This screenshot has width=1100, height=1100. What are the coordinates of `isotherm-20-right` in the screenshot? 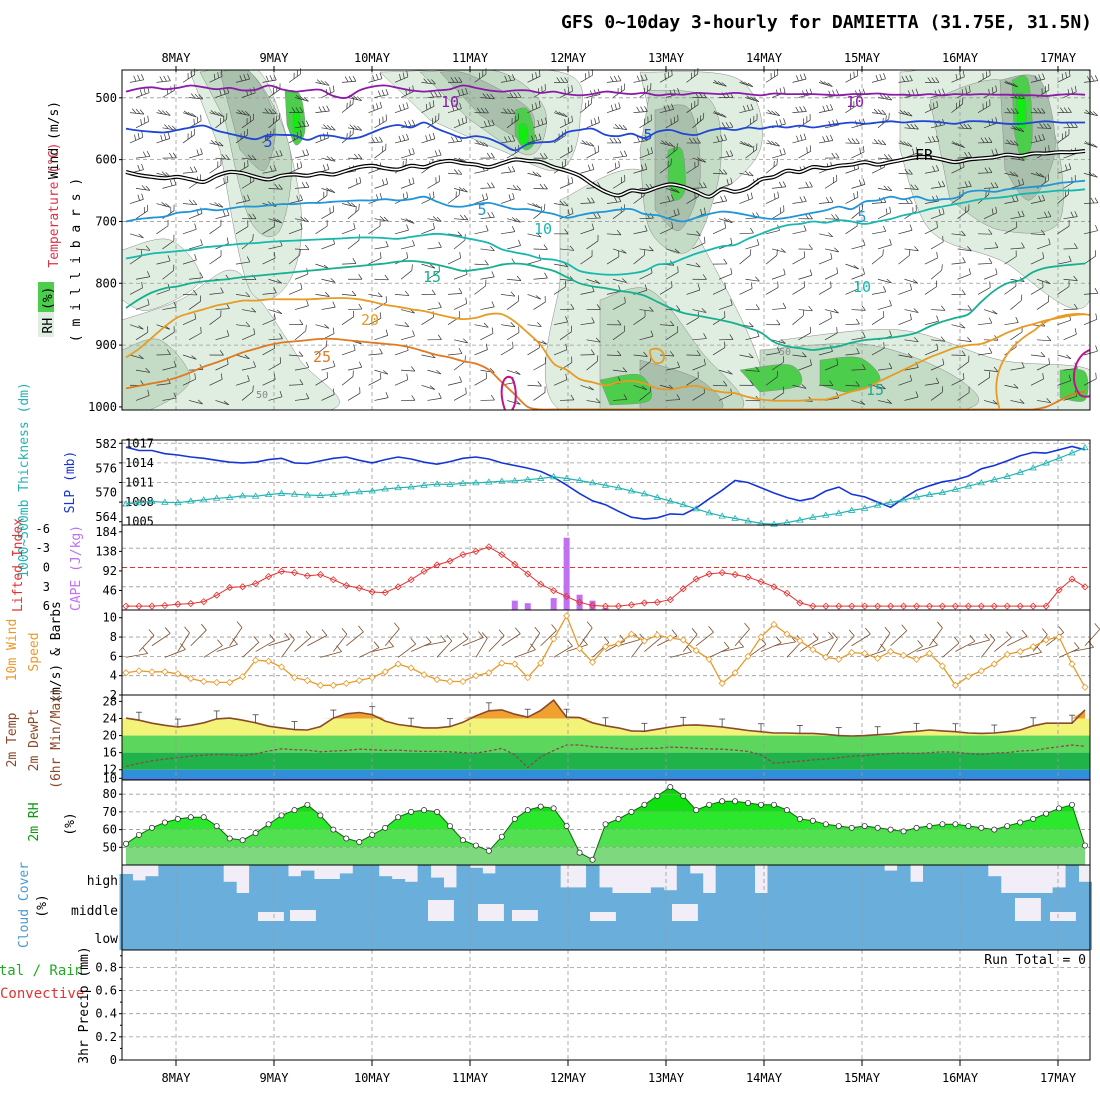 It's located at (1062, 322).